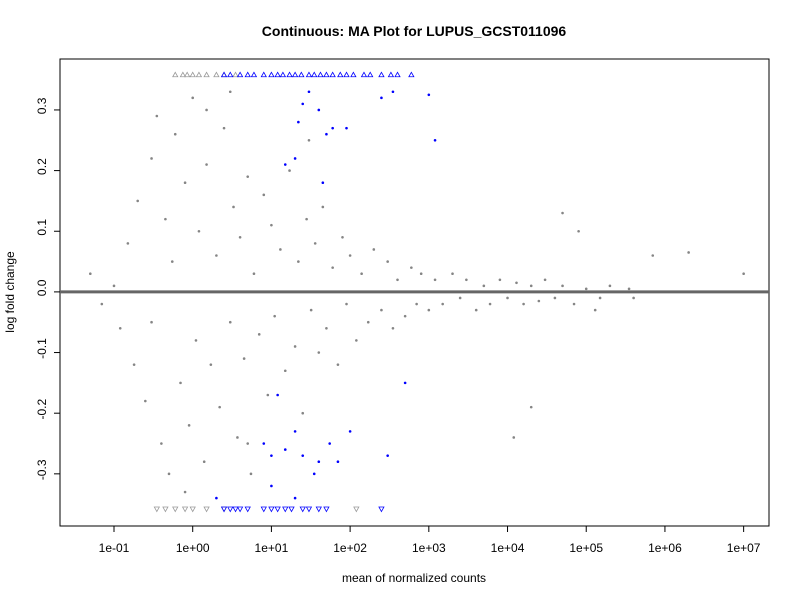 This screenshot has height=605, width=800. I want to click on chart-title: Continuous: MA Plot for LUPUS_GCST011096, so click(414, 31).